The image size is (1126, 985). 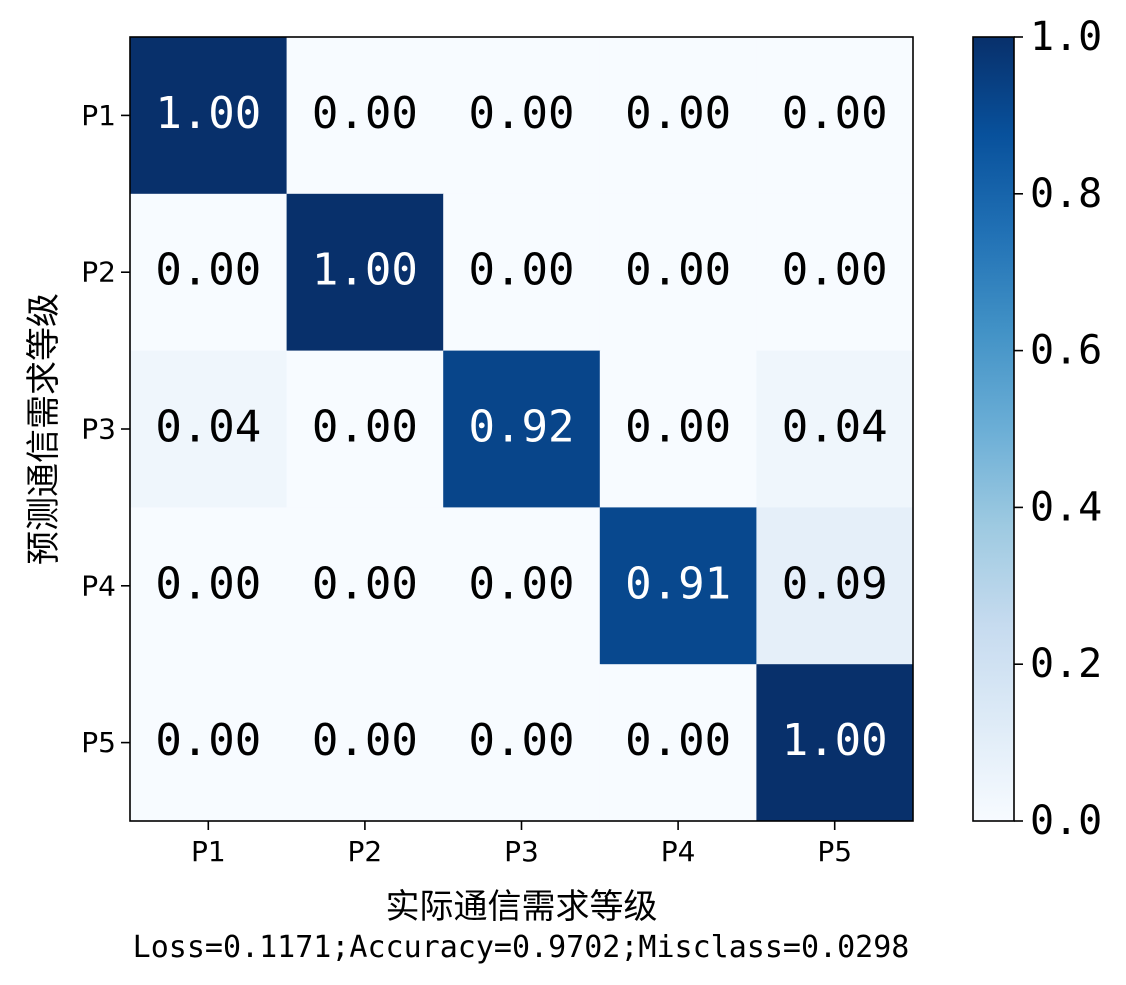 I want to click on cell-value-label-P3-P1: 0.04, so click(x=208, y=427).